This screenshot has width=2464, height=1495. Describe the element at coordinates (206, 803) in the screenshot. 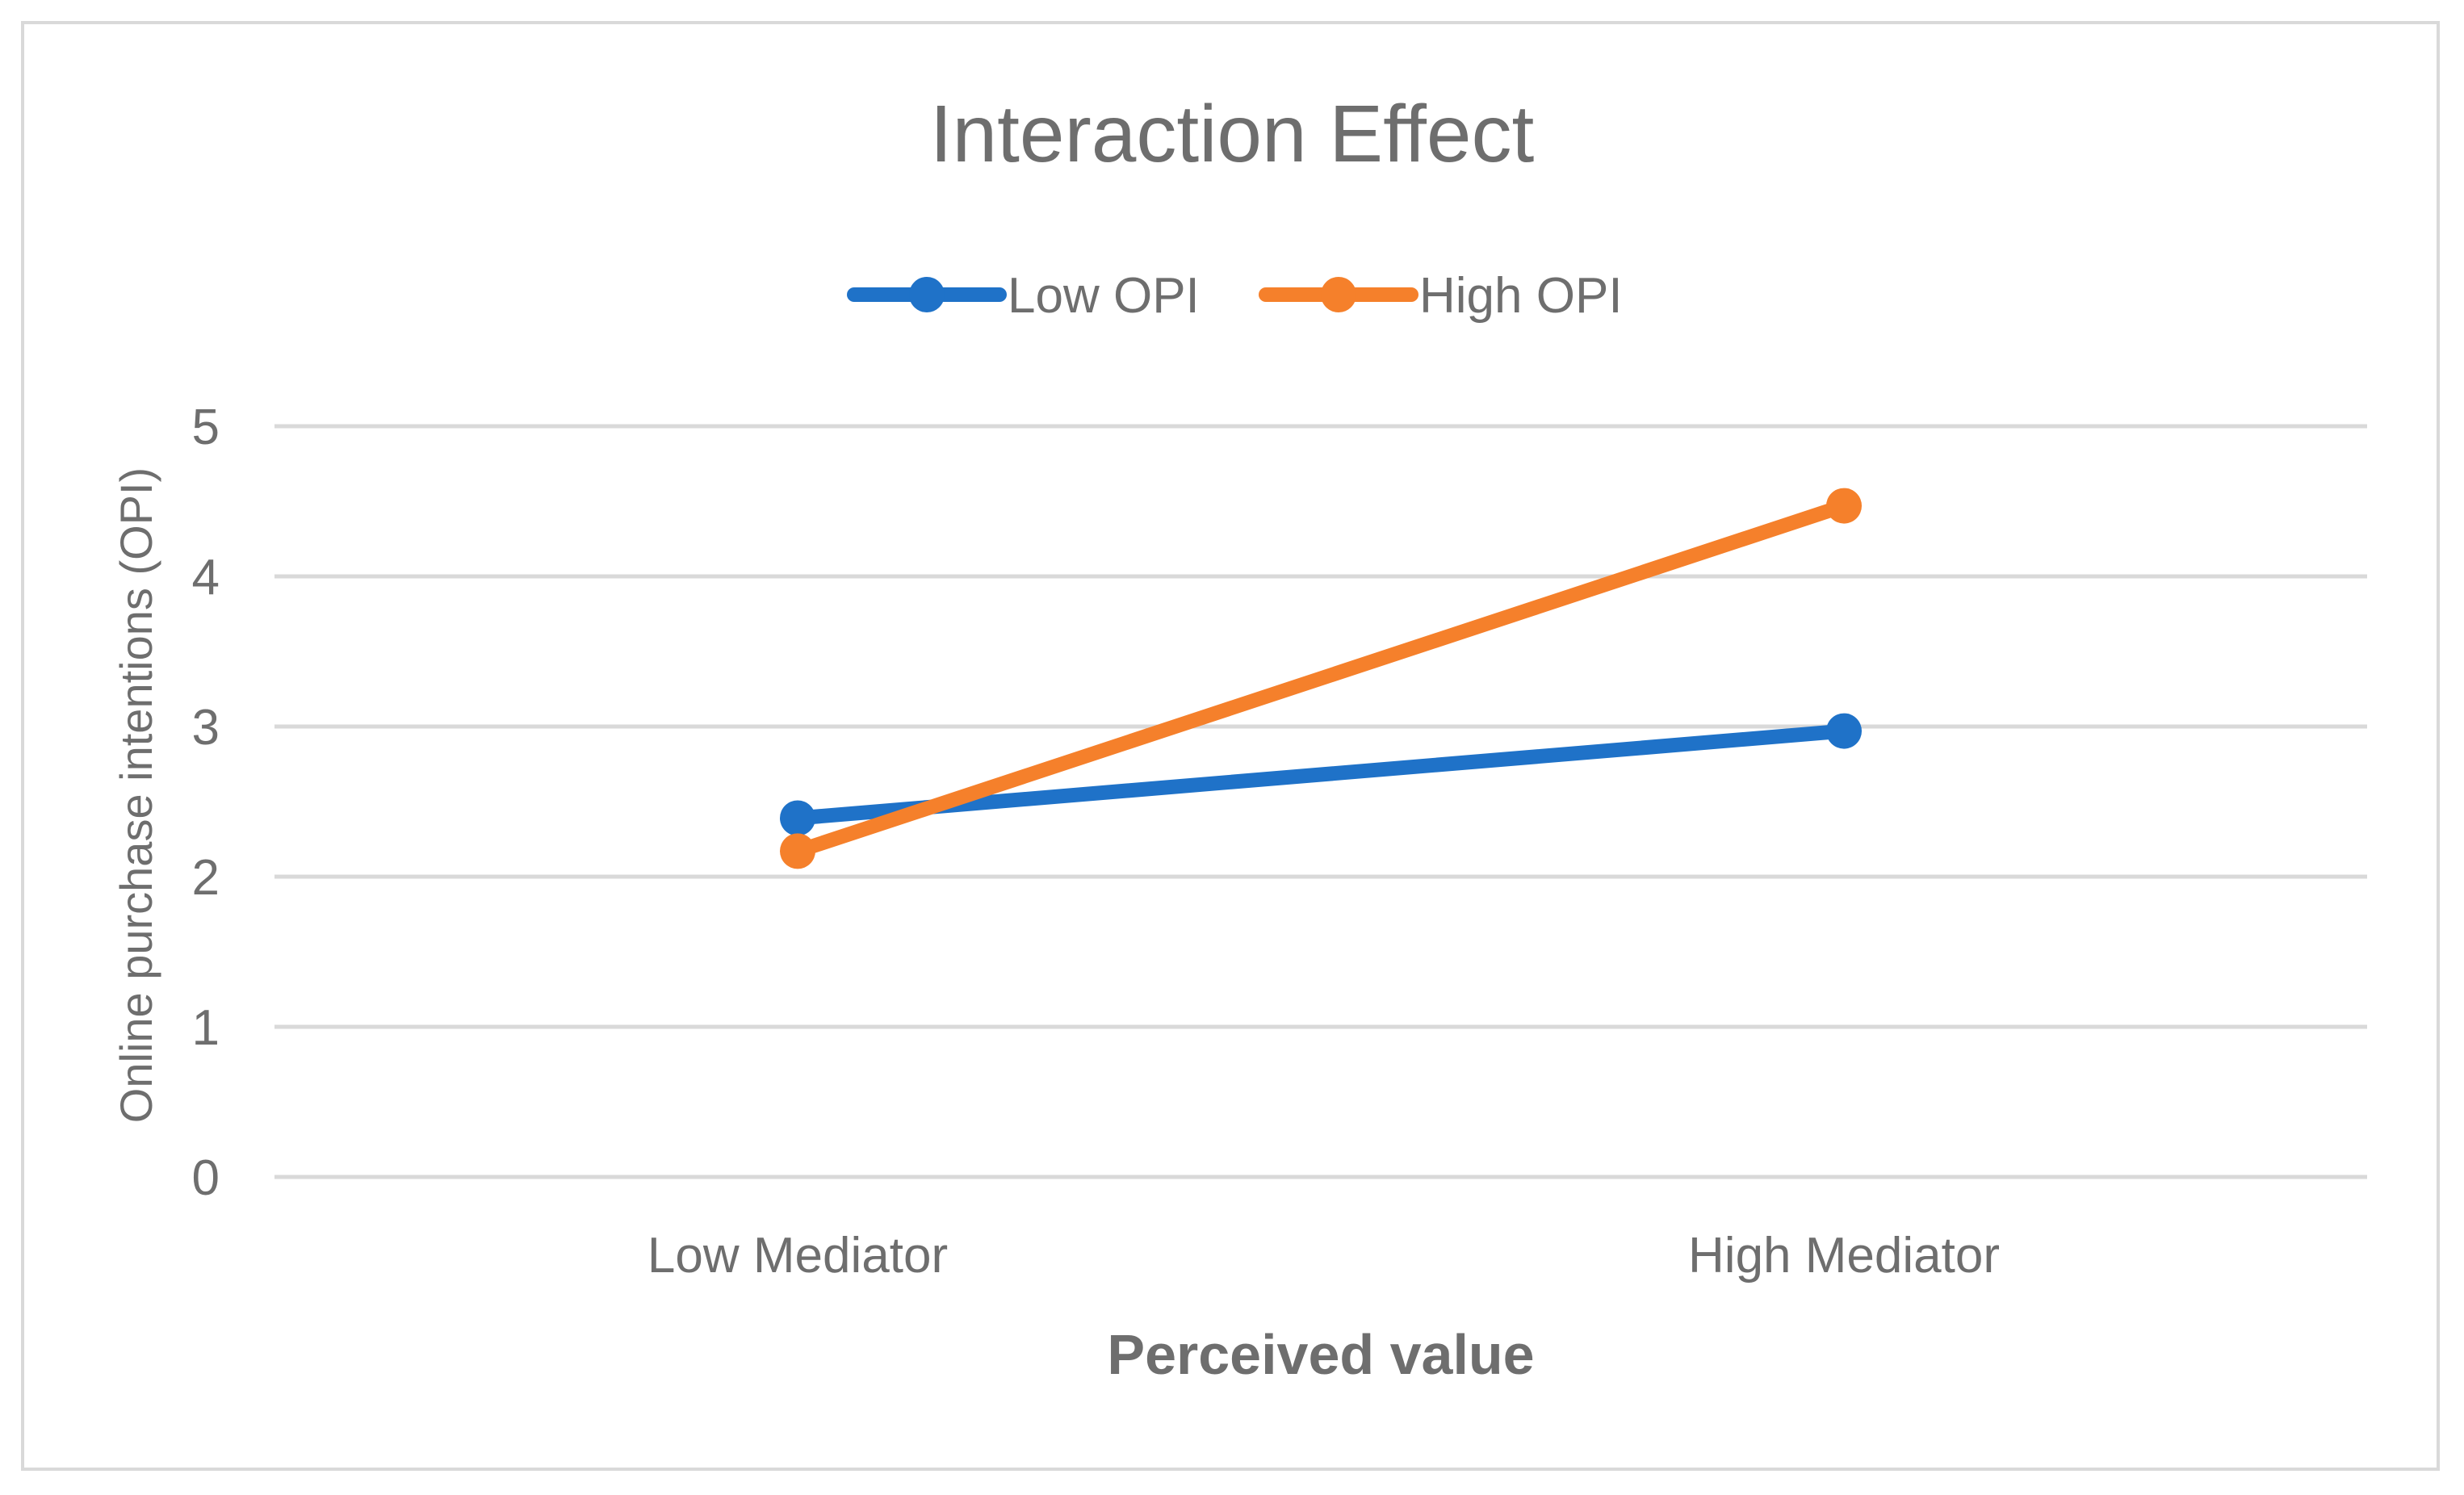

I see `y-axis-ticks: 0 1 2 3 4 5` at that location.